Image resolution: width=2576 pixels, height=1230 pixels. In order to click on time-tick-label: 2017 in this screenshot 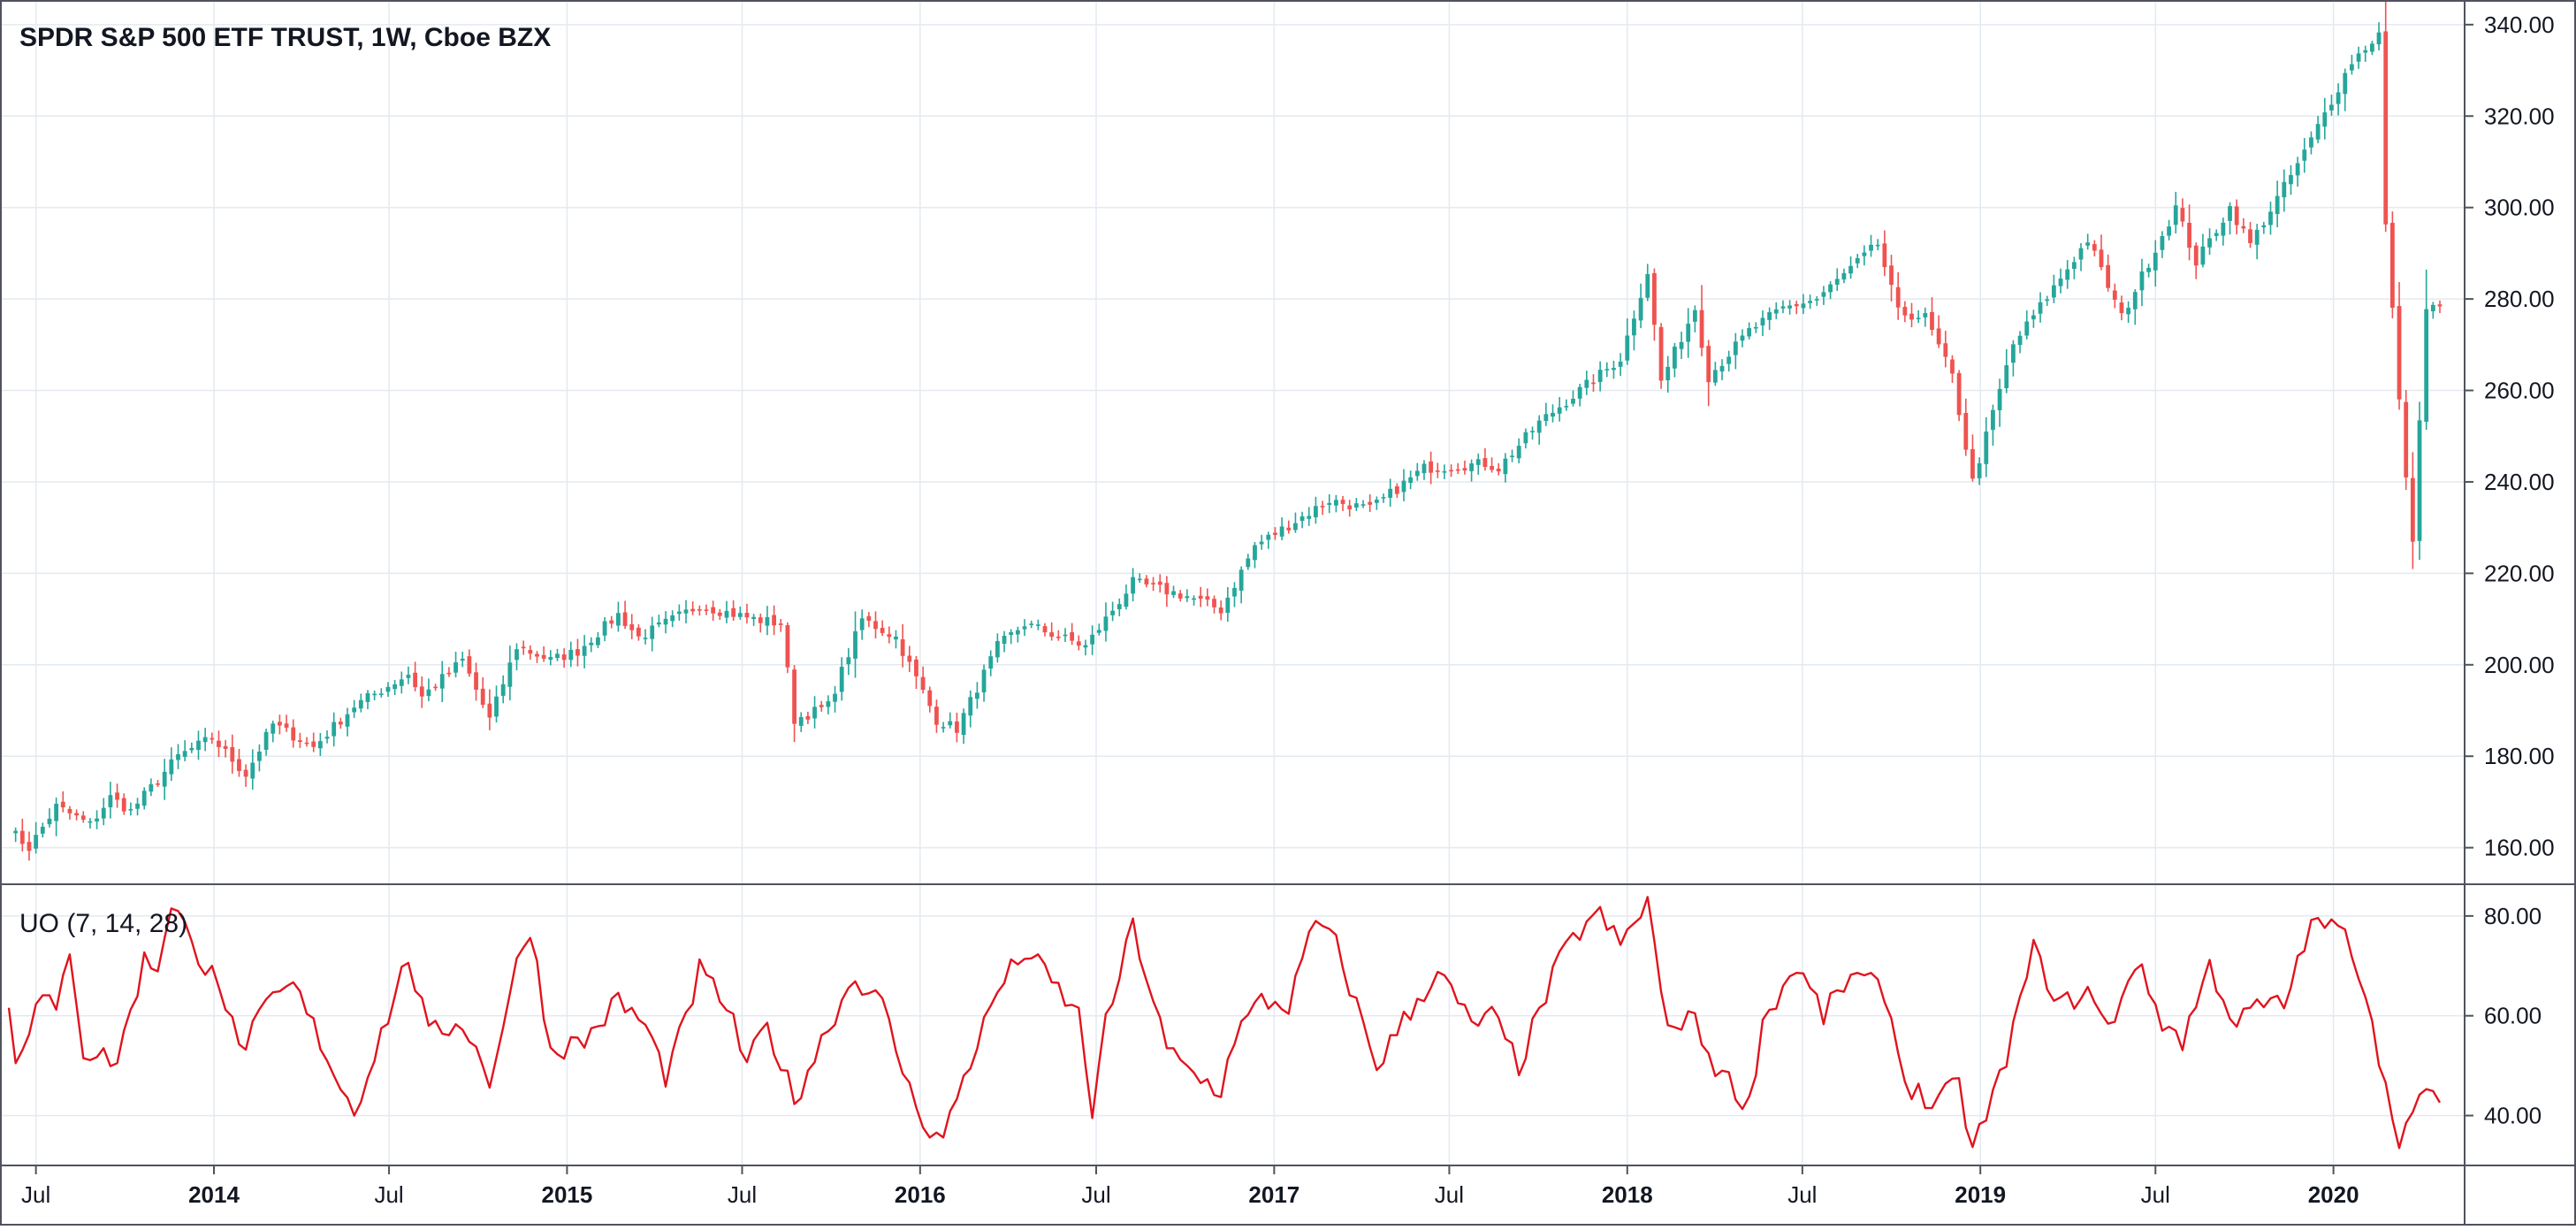, I will do `click(1273, 1194)`.